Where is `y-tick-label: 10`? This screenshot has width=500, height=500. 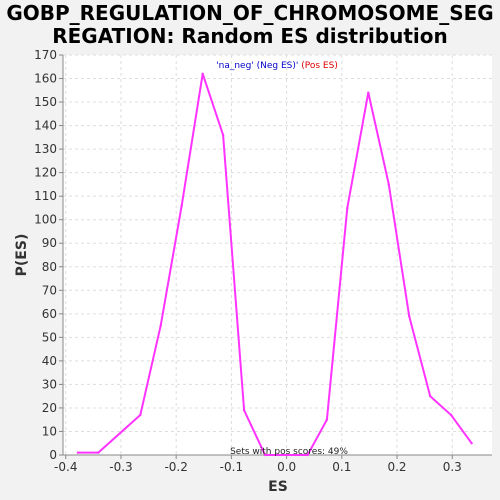 y-tick-label: 10 is located at coordinates (49, 431).